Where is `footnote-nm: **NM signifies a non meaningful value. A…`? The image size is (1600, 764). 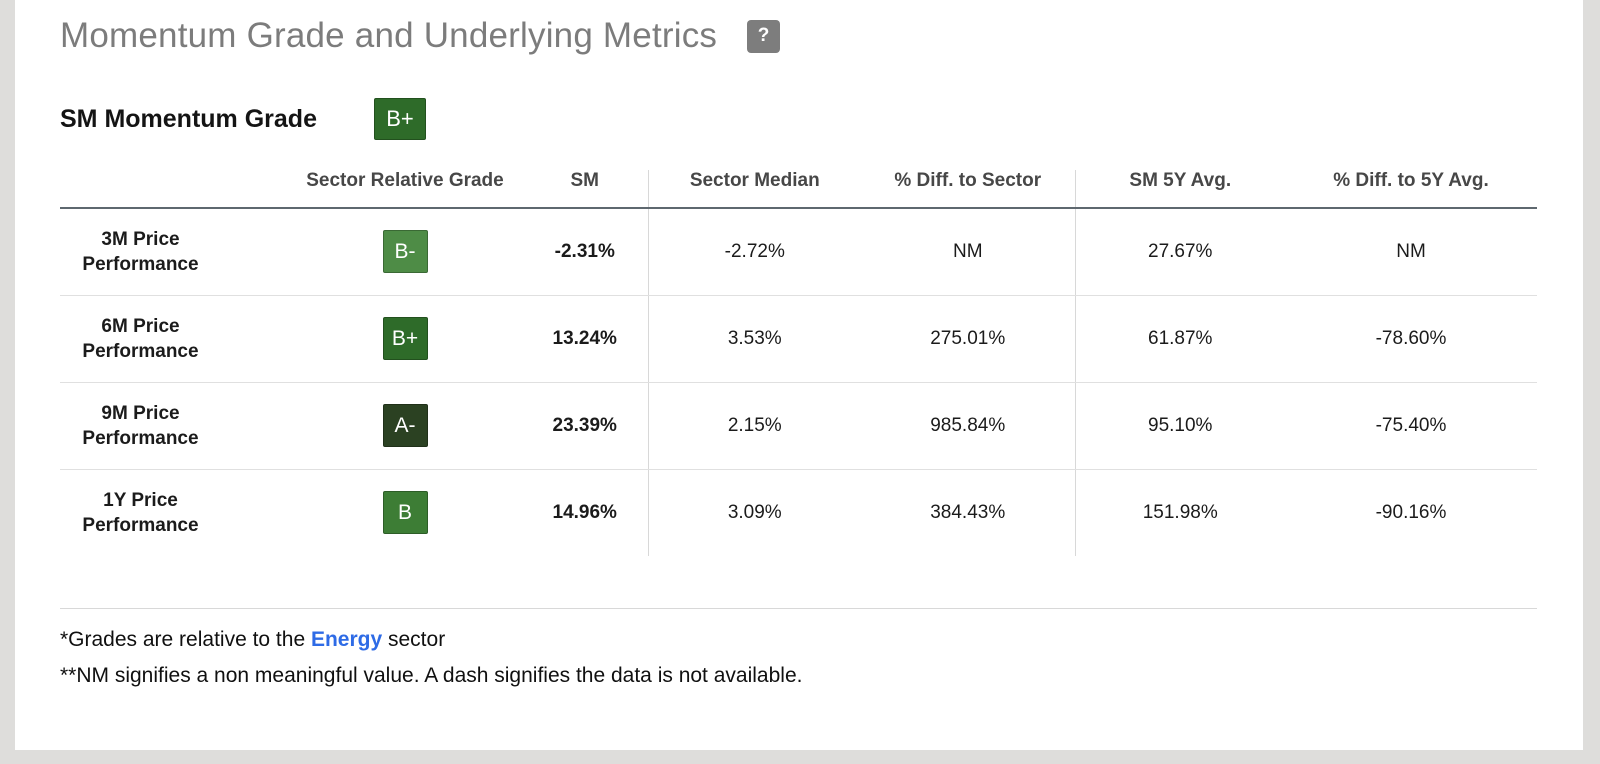 footnote-nm: **NM signifies a non meaningful value. A… is located at coordinates (431, 675).